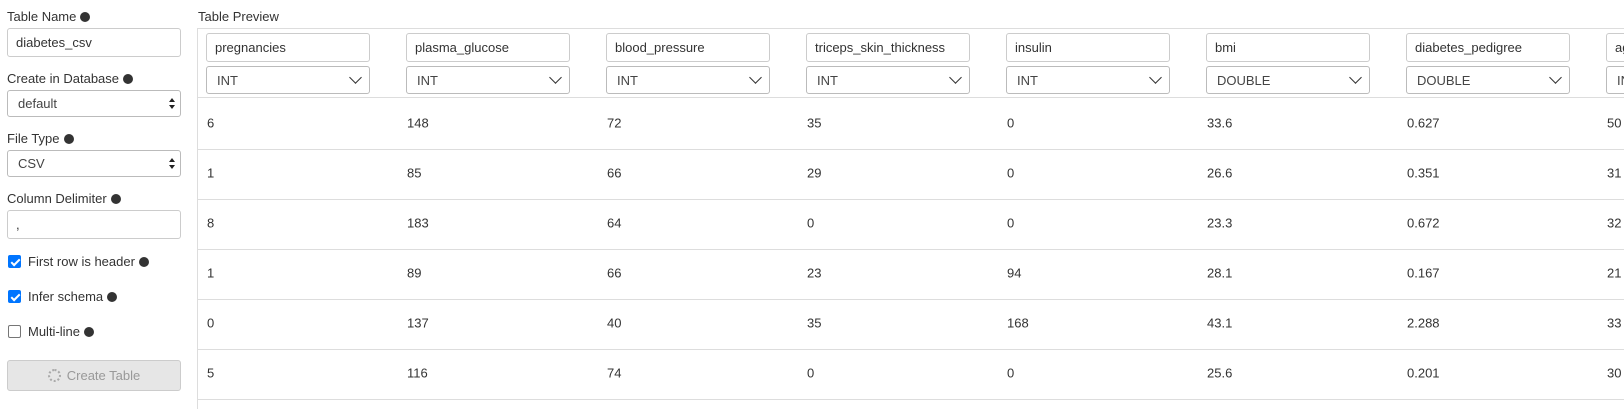 The height and width of the screenshot is (409, 1624). Describe the element at coordinates (1614, 323) in the screenshot. I see `table-cell: 33` at that location.